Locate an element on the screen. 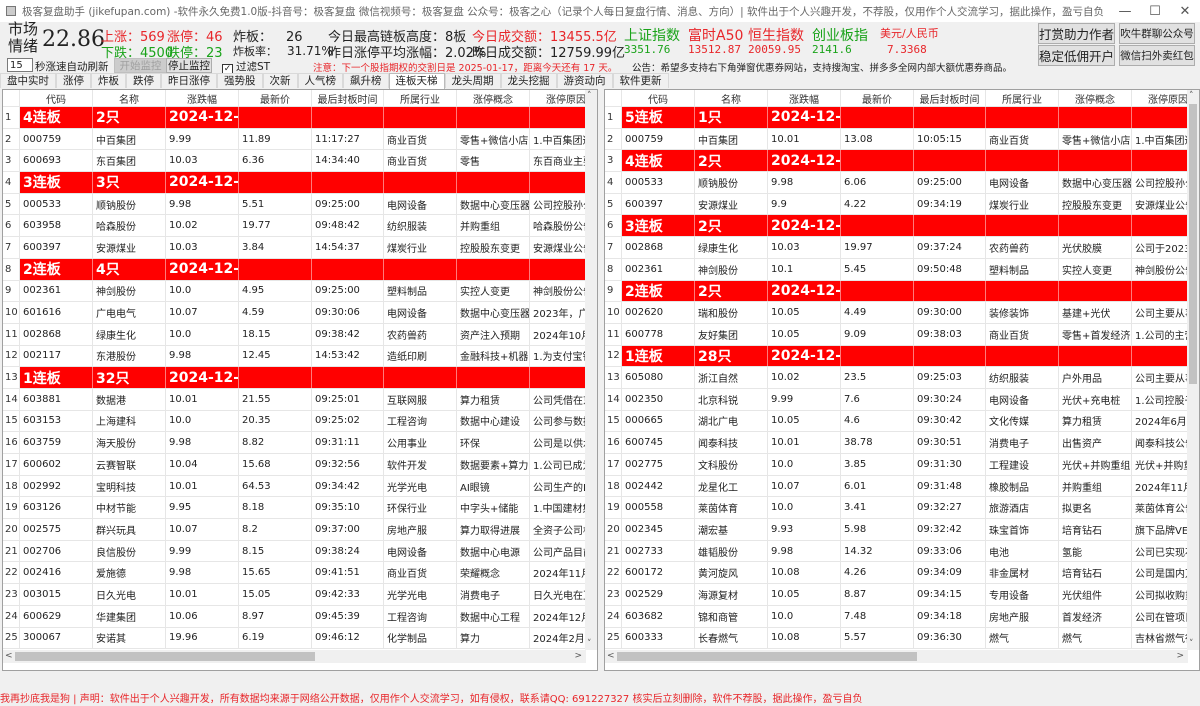 The width and height of the screenshot is (1200, 706). tab-12: 游资动向 is located at coordinates (584, 80).